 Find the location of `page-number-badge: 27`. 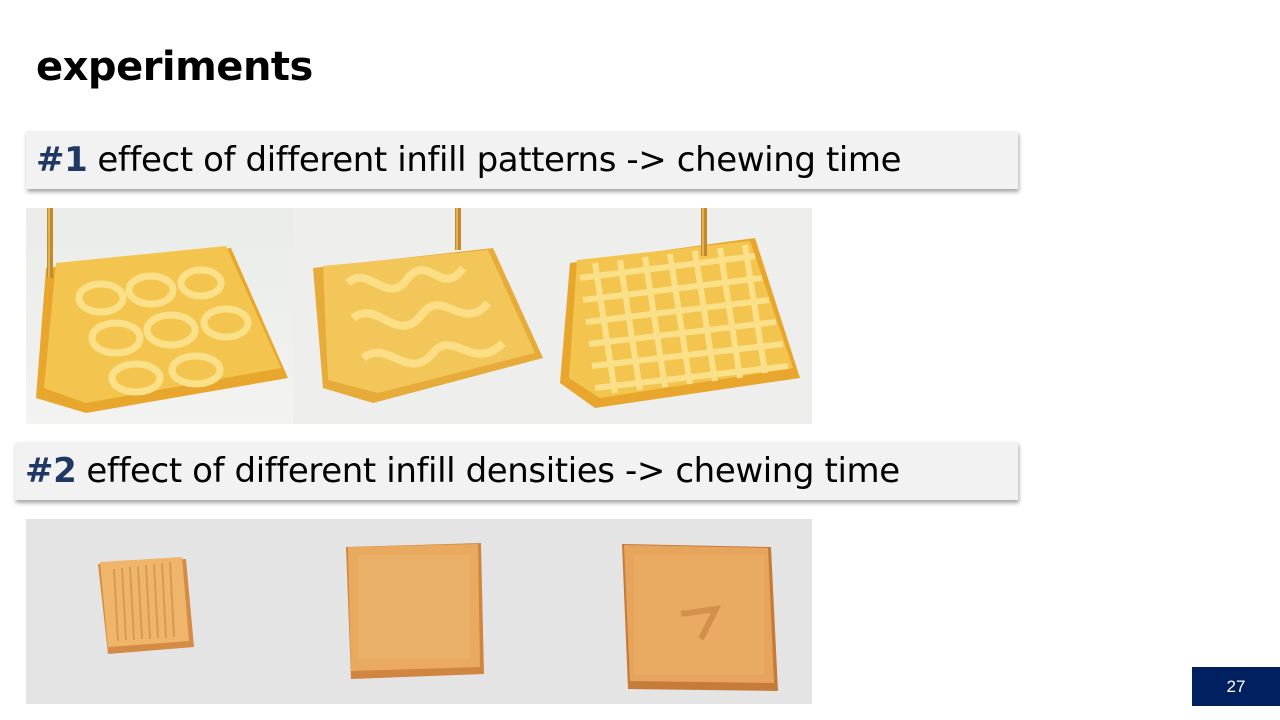

page-number-badge: 27 is located at coordinates (1236, 686).